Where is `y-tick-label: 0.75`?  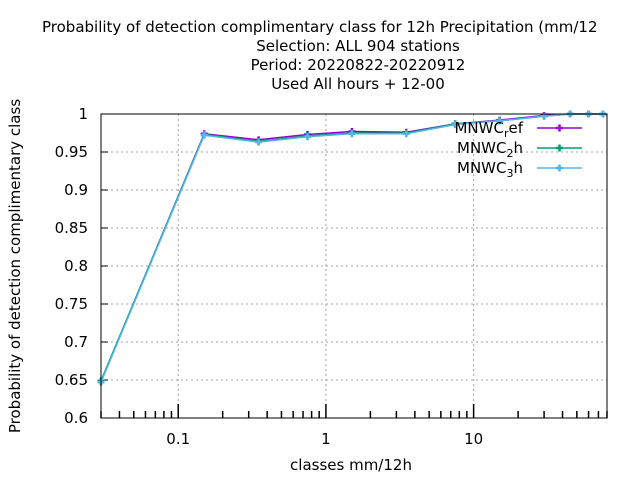
y-tick-label: 0.75 is located at coordinates (71, 304).